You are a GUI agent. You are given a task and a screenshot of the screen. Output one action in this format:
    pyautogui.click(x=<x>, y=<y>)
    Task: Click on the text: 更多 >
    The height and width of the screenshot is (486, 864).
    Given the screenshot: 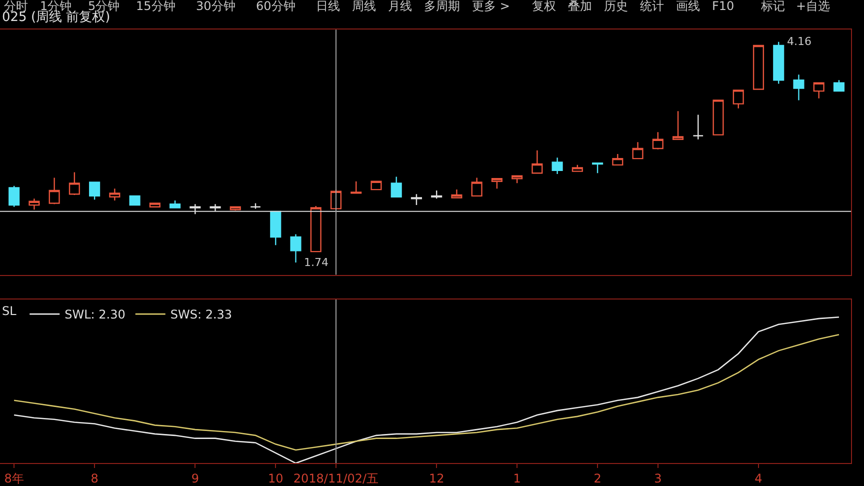 What is the action you would take?
    pyautogui.click(x=491, y=6)
    